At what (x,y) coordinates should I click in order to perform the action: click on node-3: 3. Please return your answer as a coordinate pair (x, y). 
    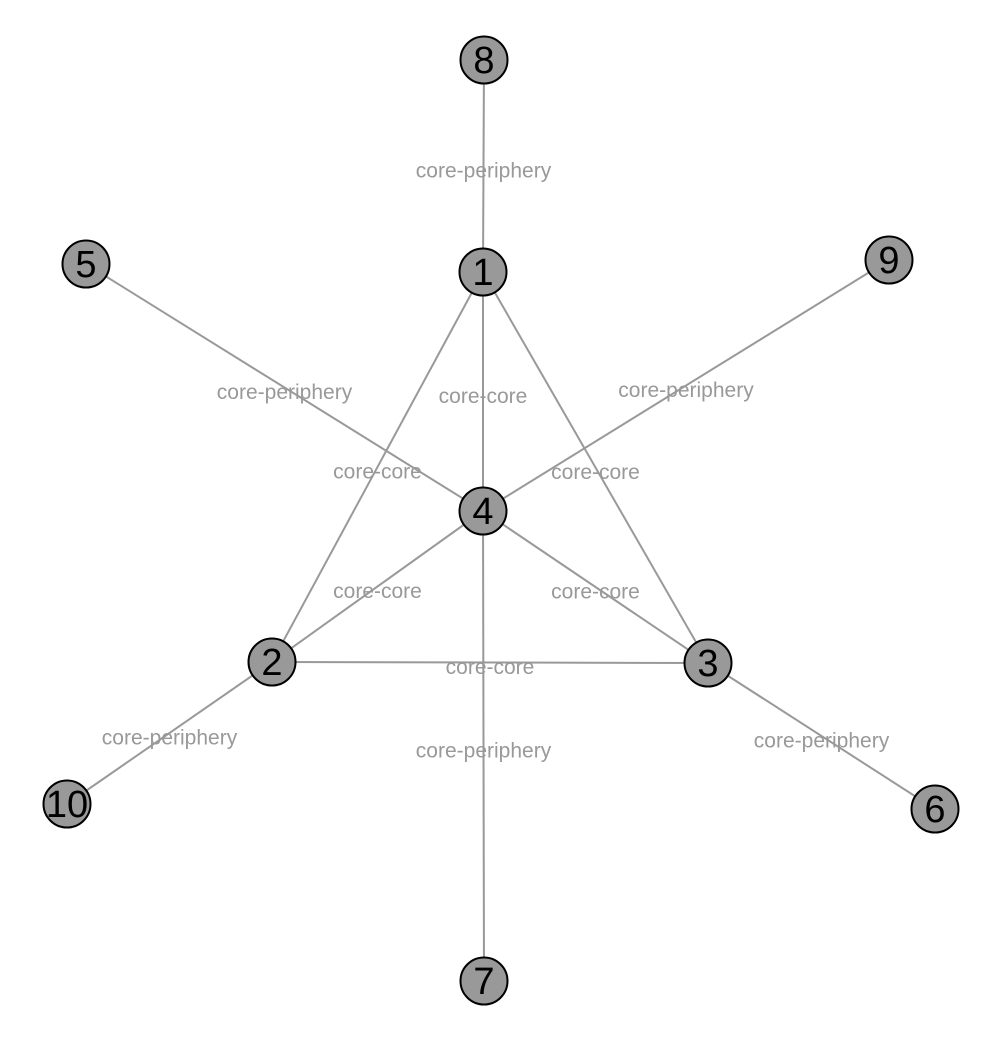
    Looking at the image, I should click on (708, 663).